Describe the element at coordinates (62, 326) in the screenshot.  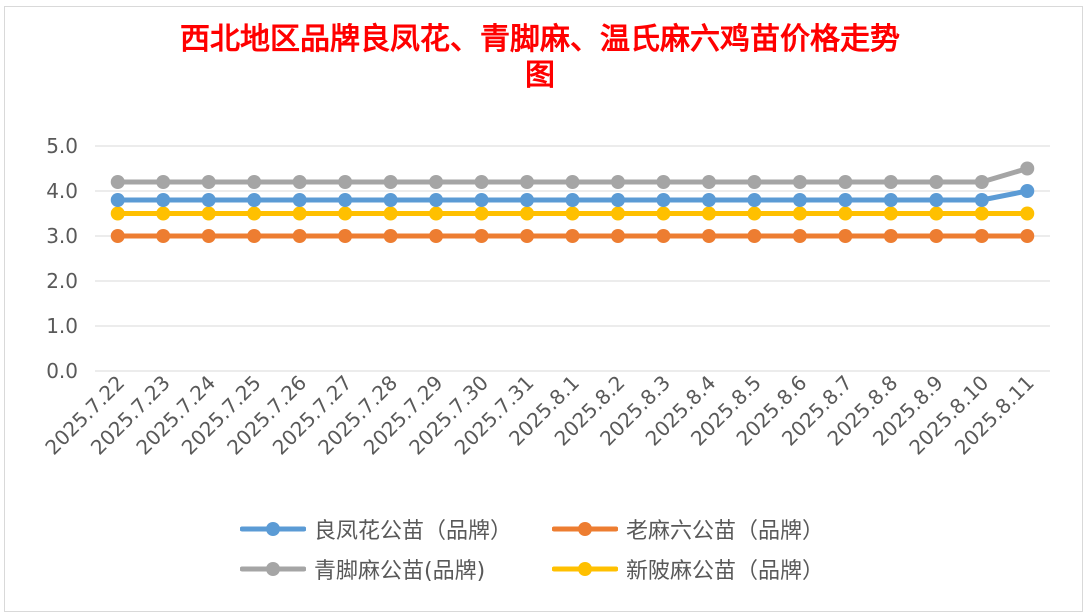
I see `y-tick-label: 1.0` at that location.